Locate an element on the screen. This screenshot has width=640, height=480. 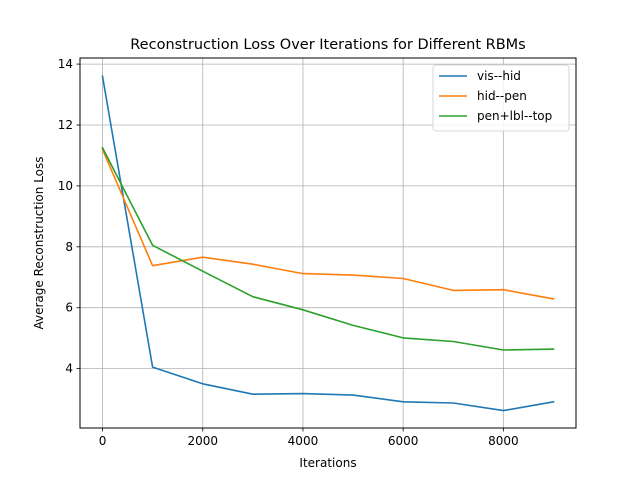
legend: vis--hid hid--pen pen+lbl--top is located at coordinates (501, 98).